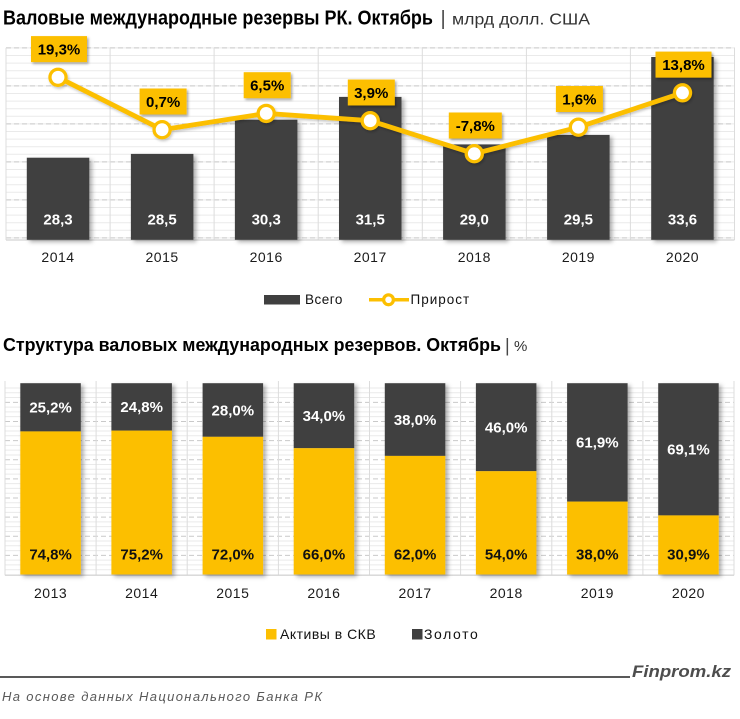 This screenshot has width=740, height=719. I want to click on svg-text: 24,8%, so click(141, 407).